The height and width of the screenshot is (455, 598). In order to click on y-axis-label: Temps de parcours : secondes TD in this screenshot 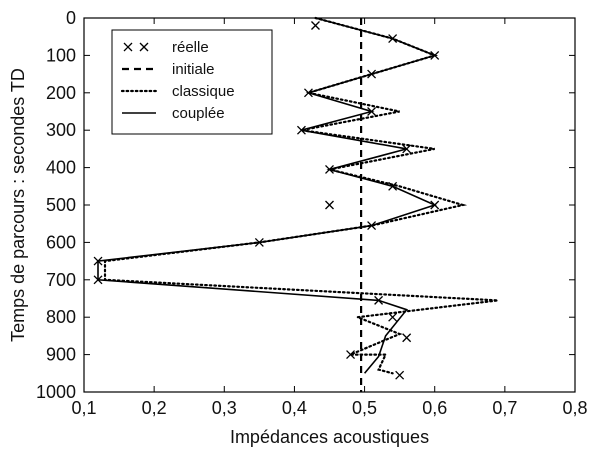, I will do `click(18, 205)`.